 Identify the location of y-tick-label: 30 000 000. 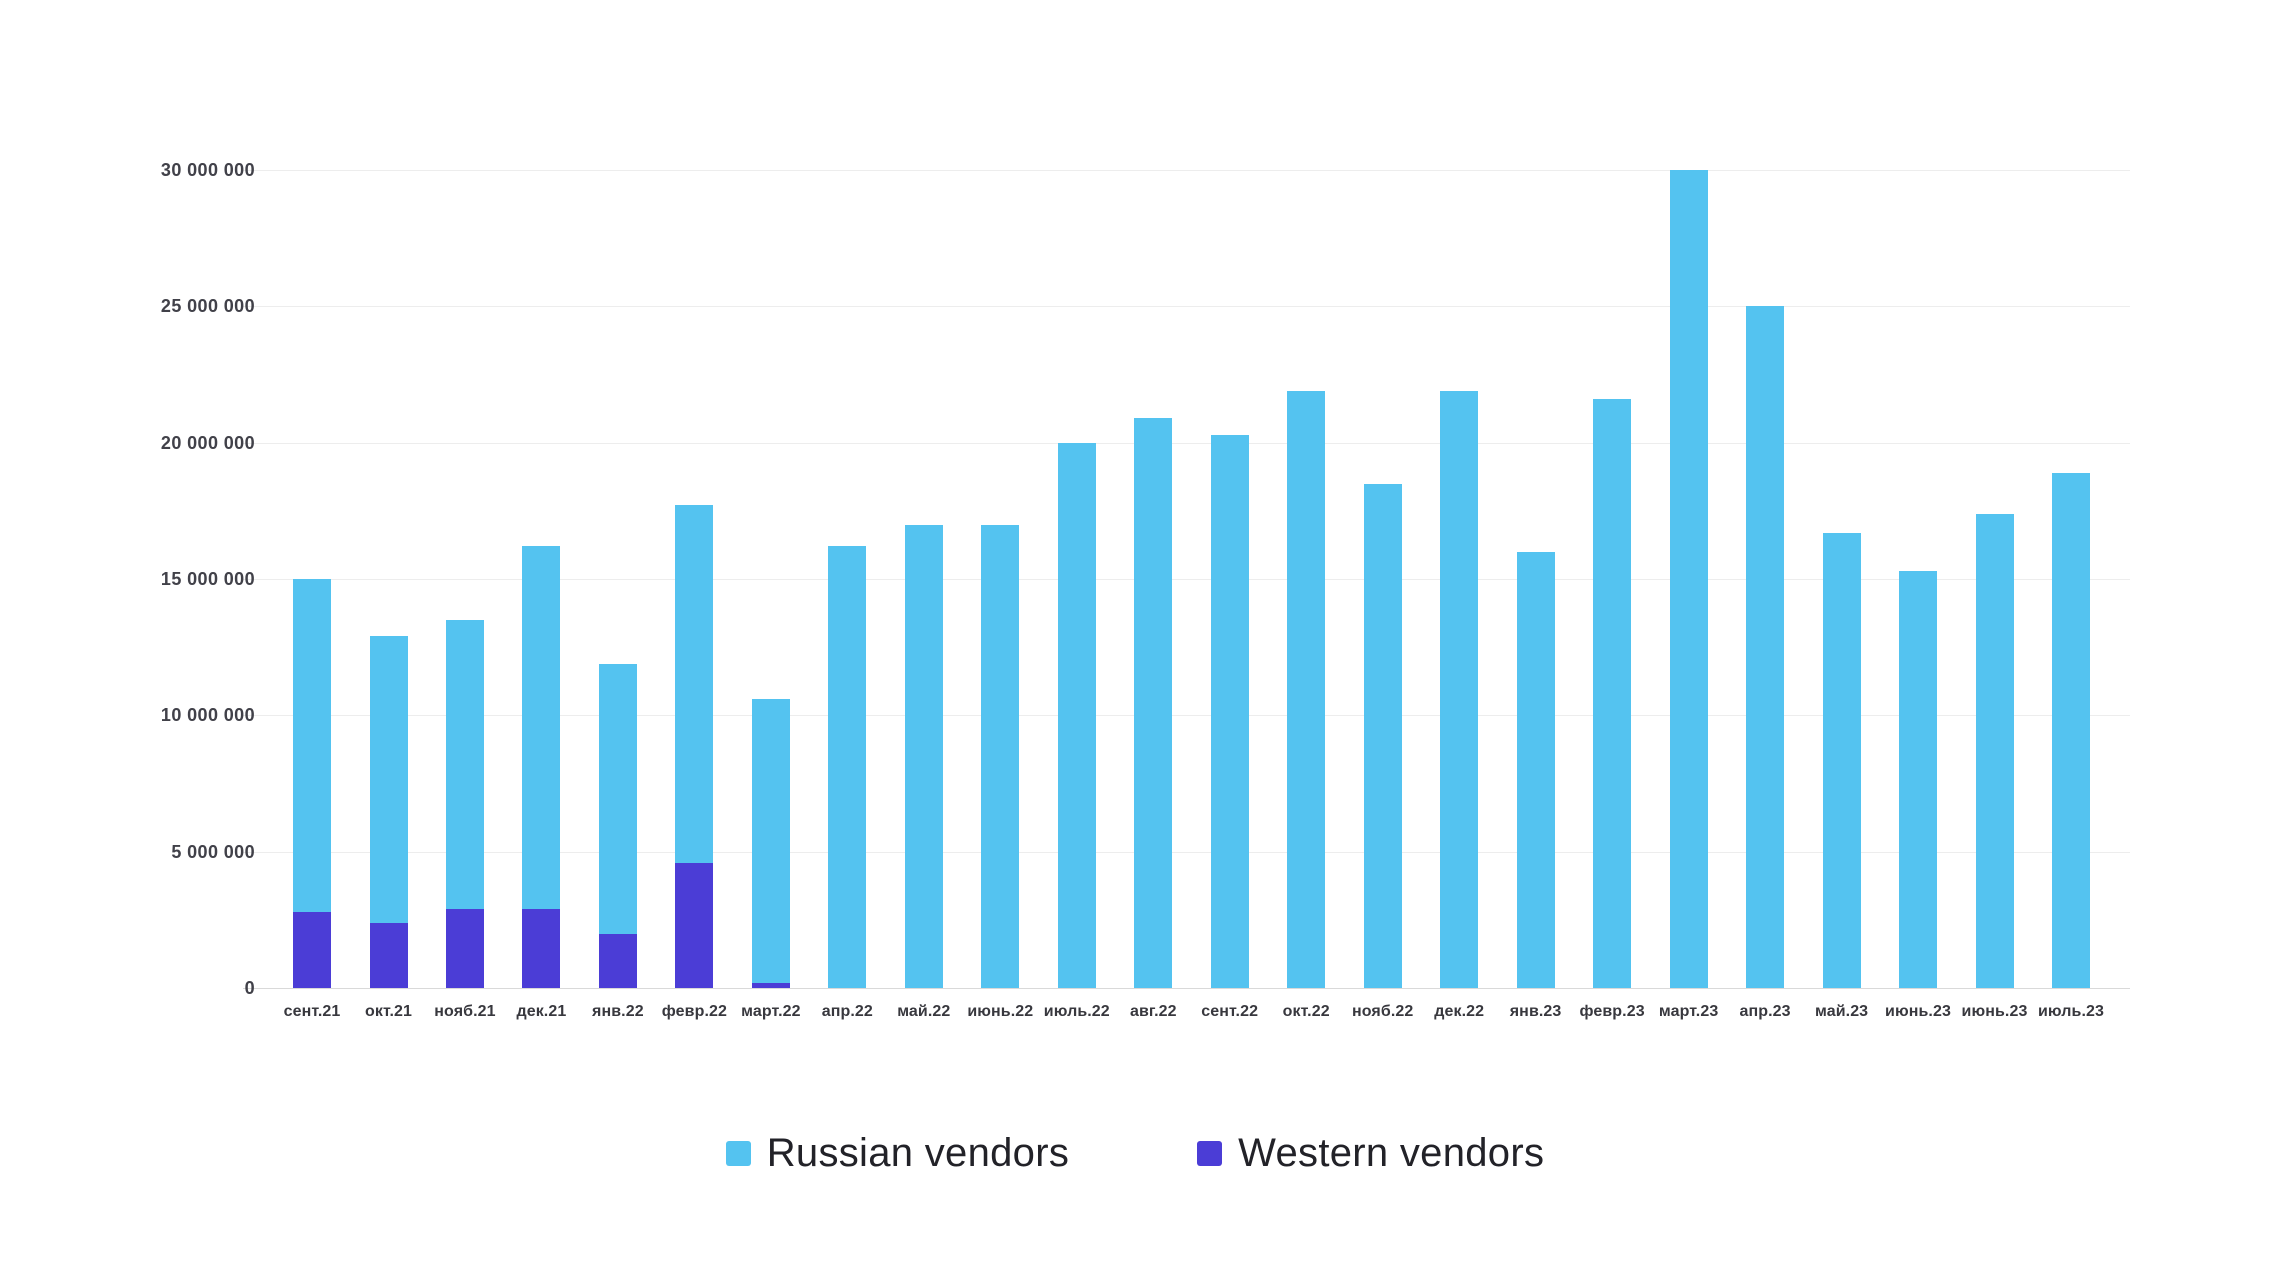
(207, 170).